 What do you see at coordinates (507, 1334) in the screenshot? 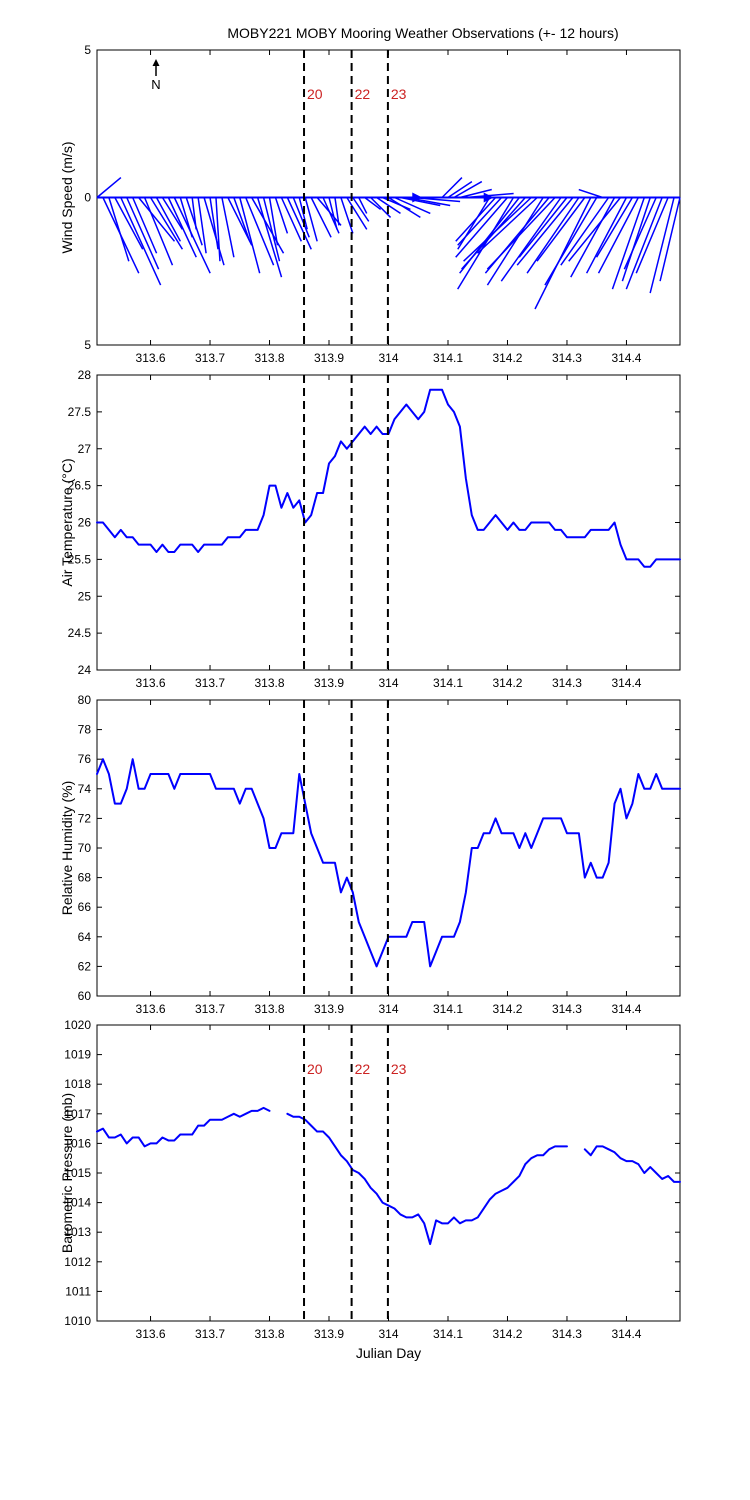
I see `pressure-xtick-label: 314.2` at bounding box center [507, 1334].